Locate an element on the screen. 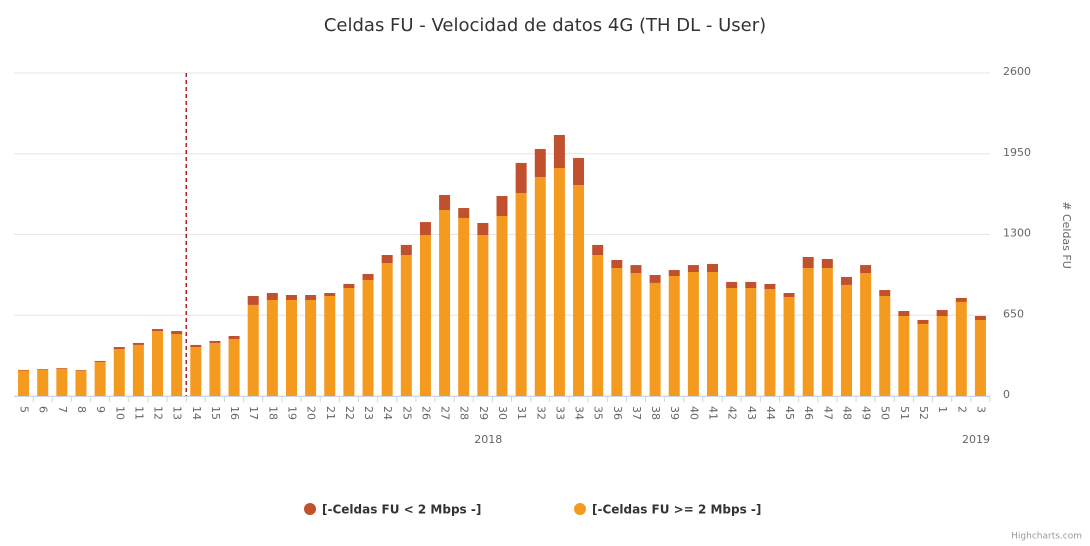  x-tick-label: 30 is located at coordinates (502, 413).